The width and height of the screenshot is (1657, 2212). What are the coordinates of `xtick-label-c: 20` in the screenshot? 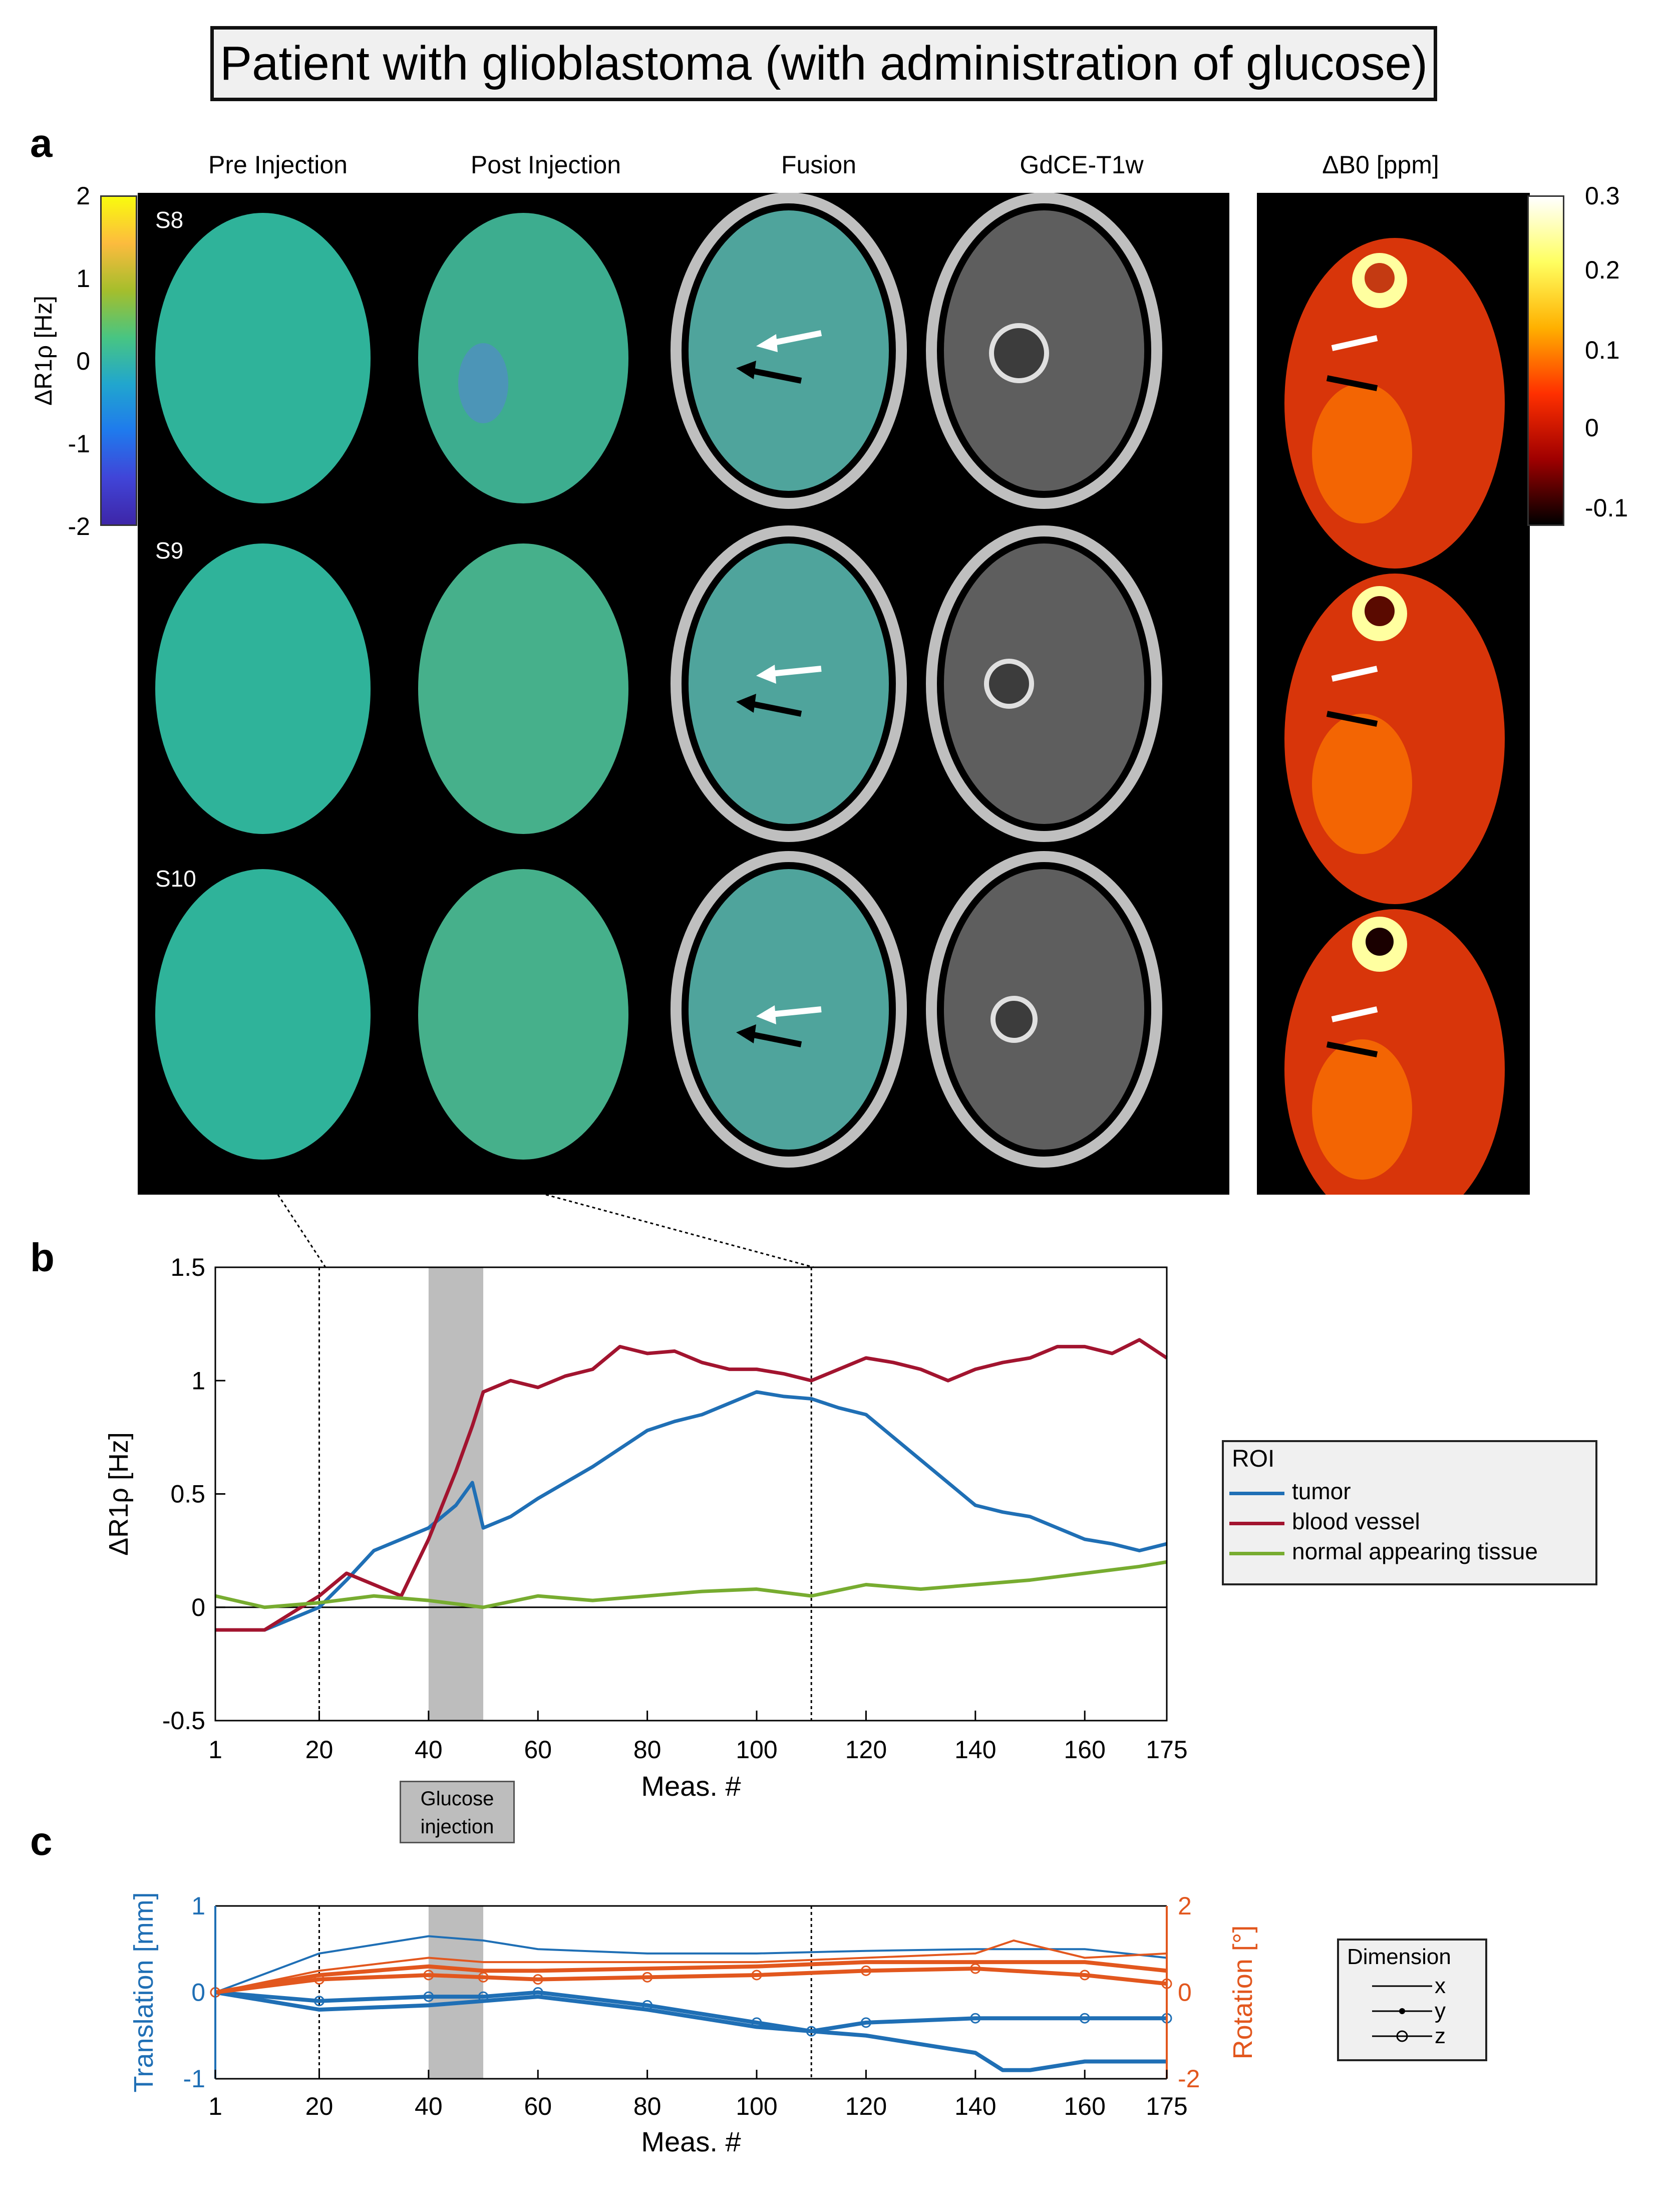 It's located at (319, 2106).